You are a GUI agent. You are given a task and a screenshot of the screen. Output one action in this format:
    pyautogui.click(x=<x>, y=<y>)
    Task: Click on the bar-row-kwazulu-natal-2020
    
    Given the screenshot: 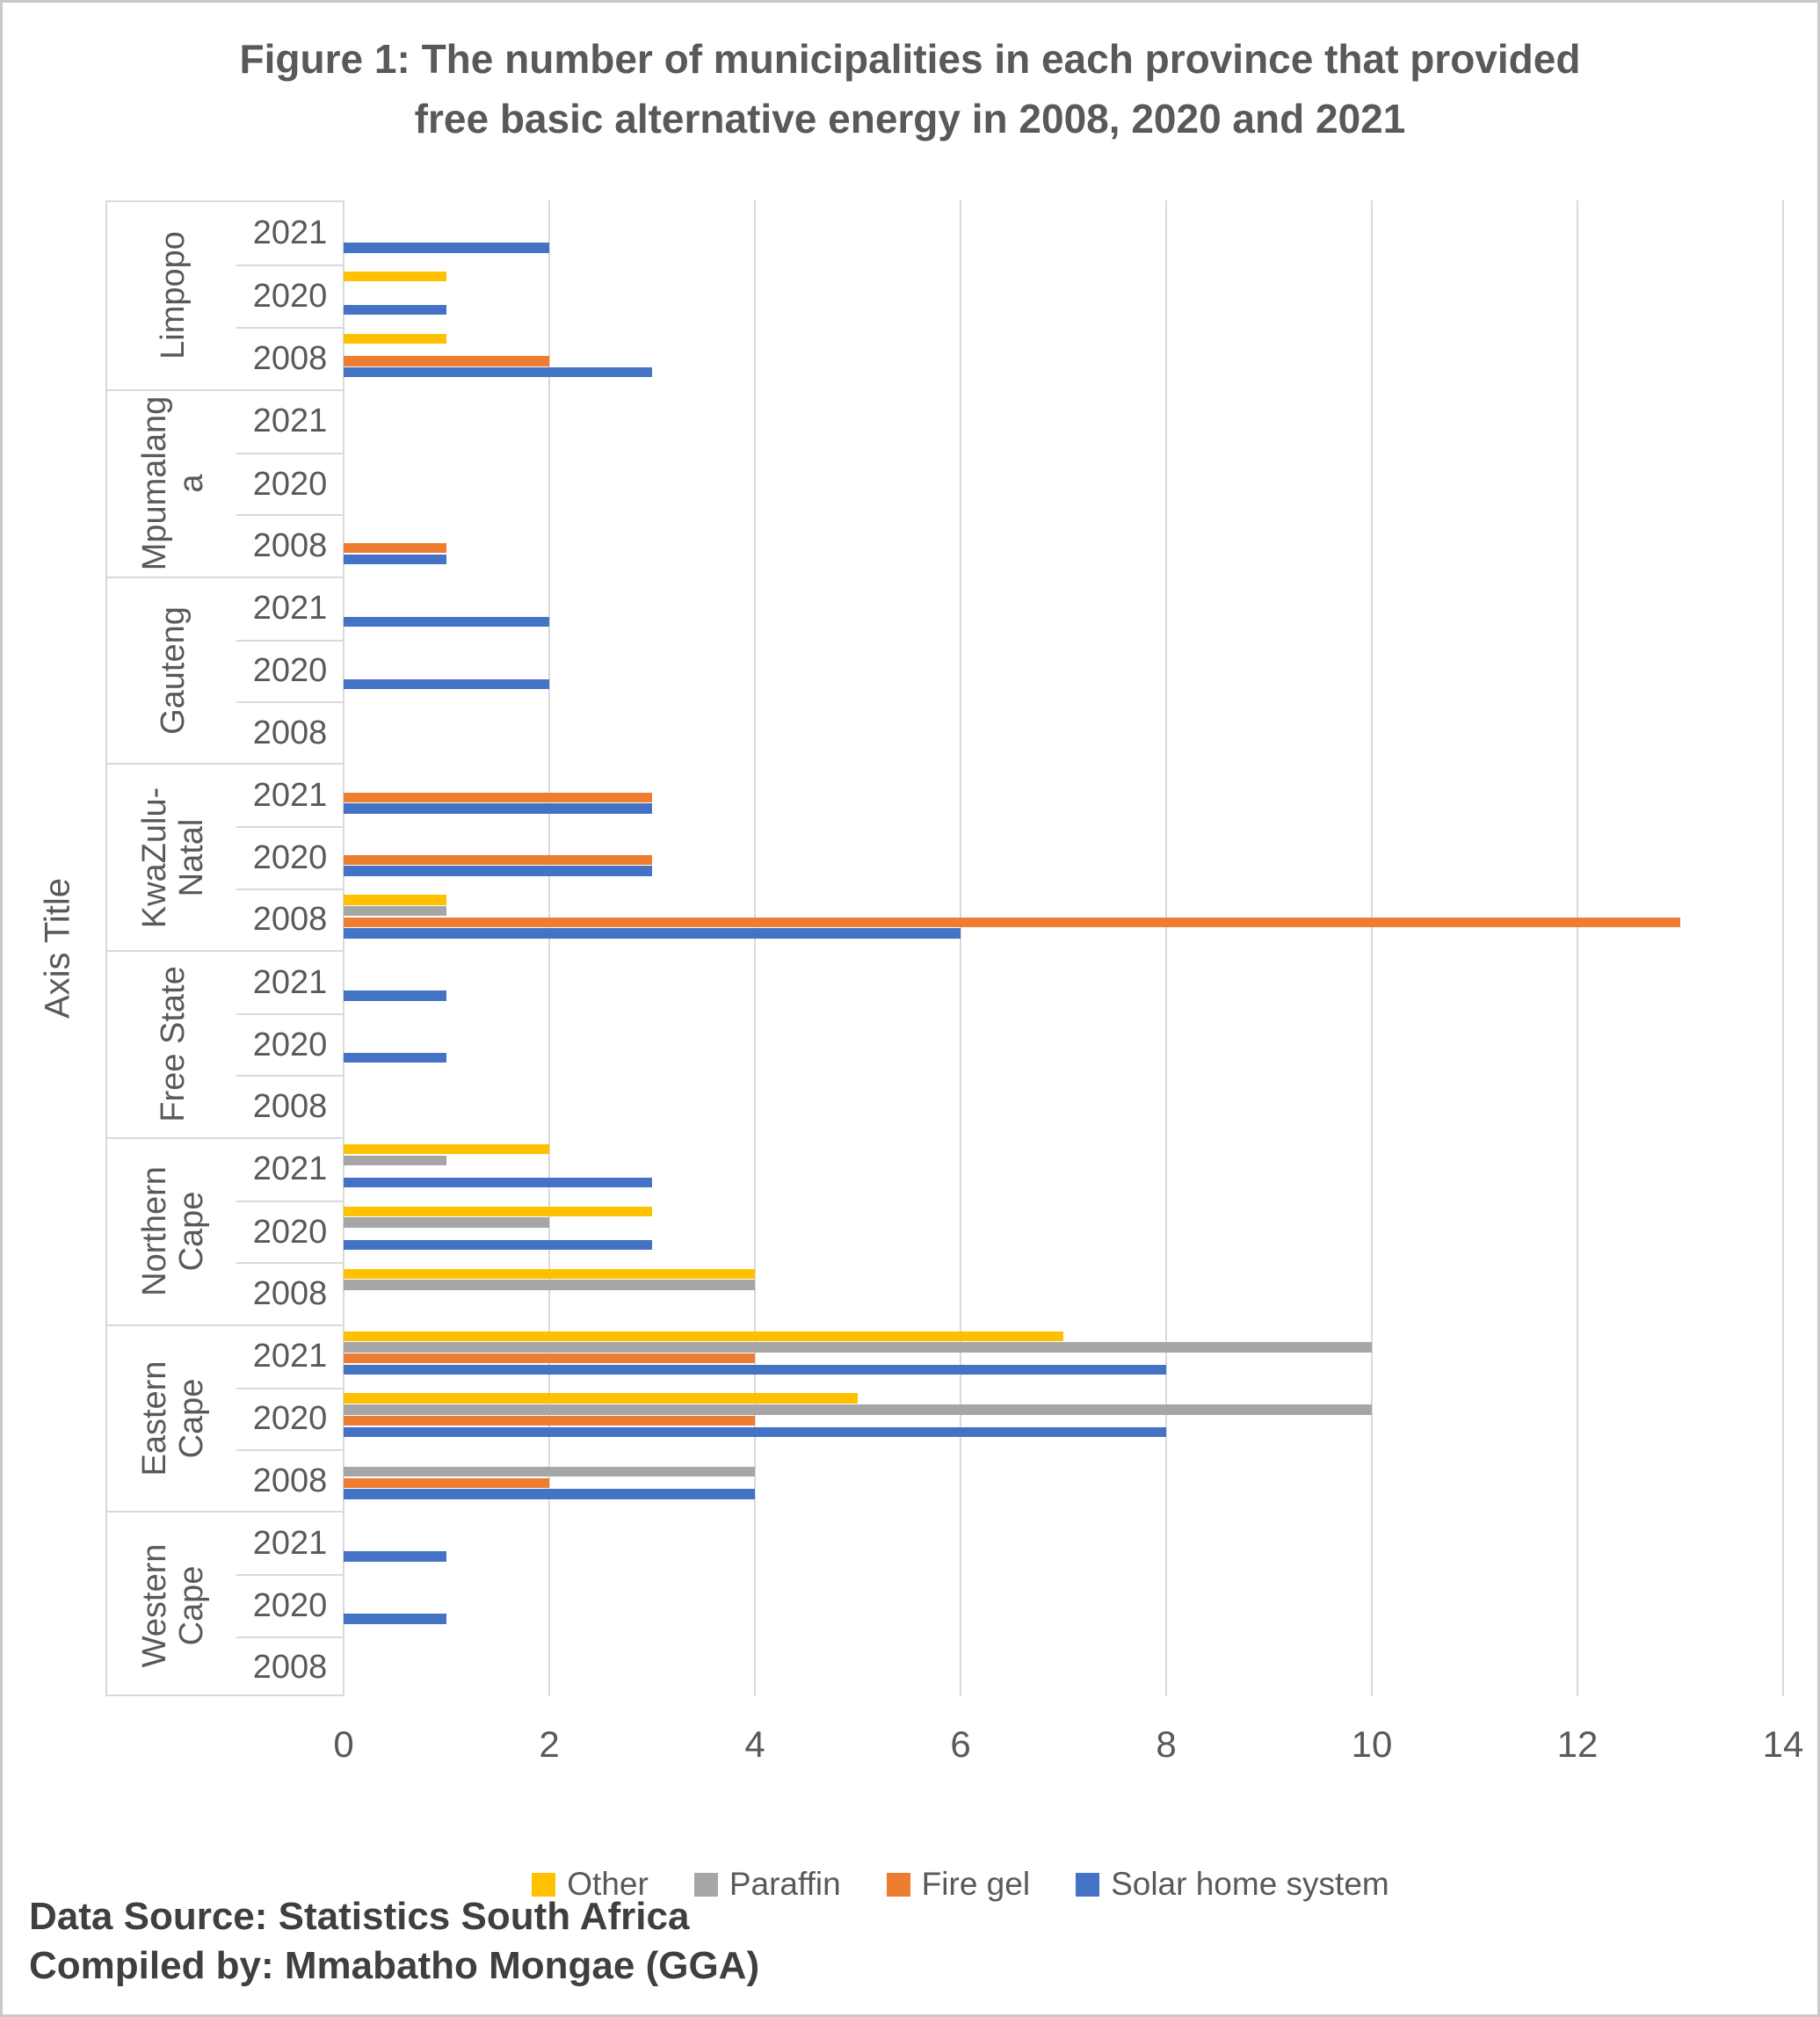 What is the action you would take?
    pyautogui.click(x=1063, y=854)
    